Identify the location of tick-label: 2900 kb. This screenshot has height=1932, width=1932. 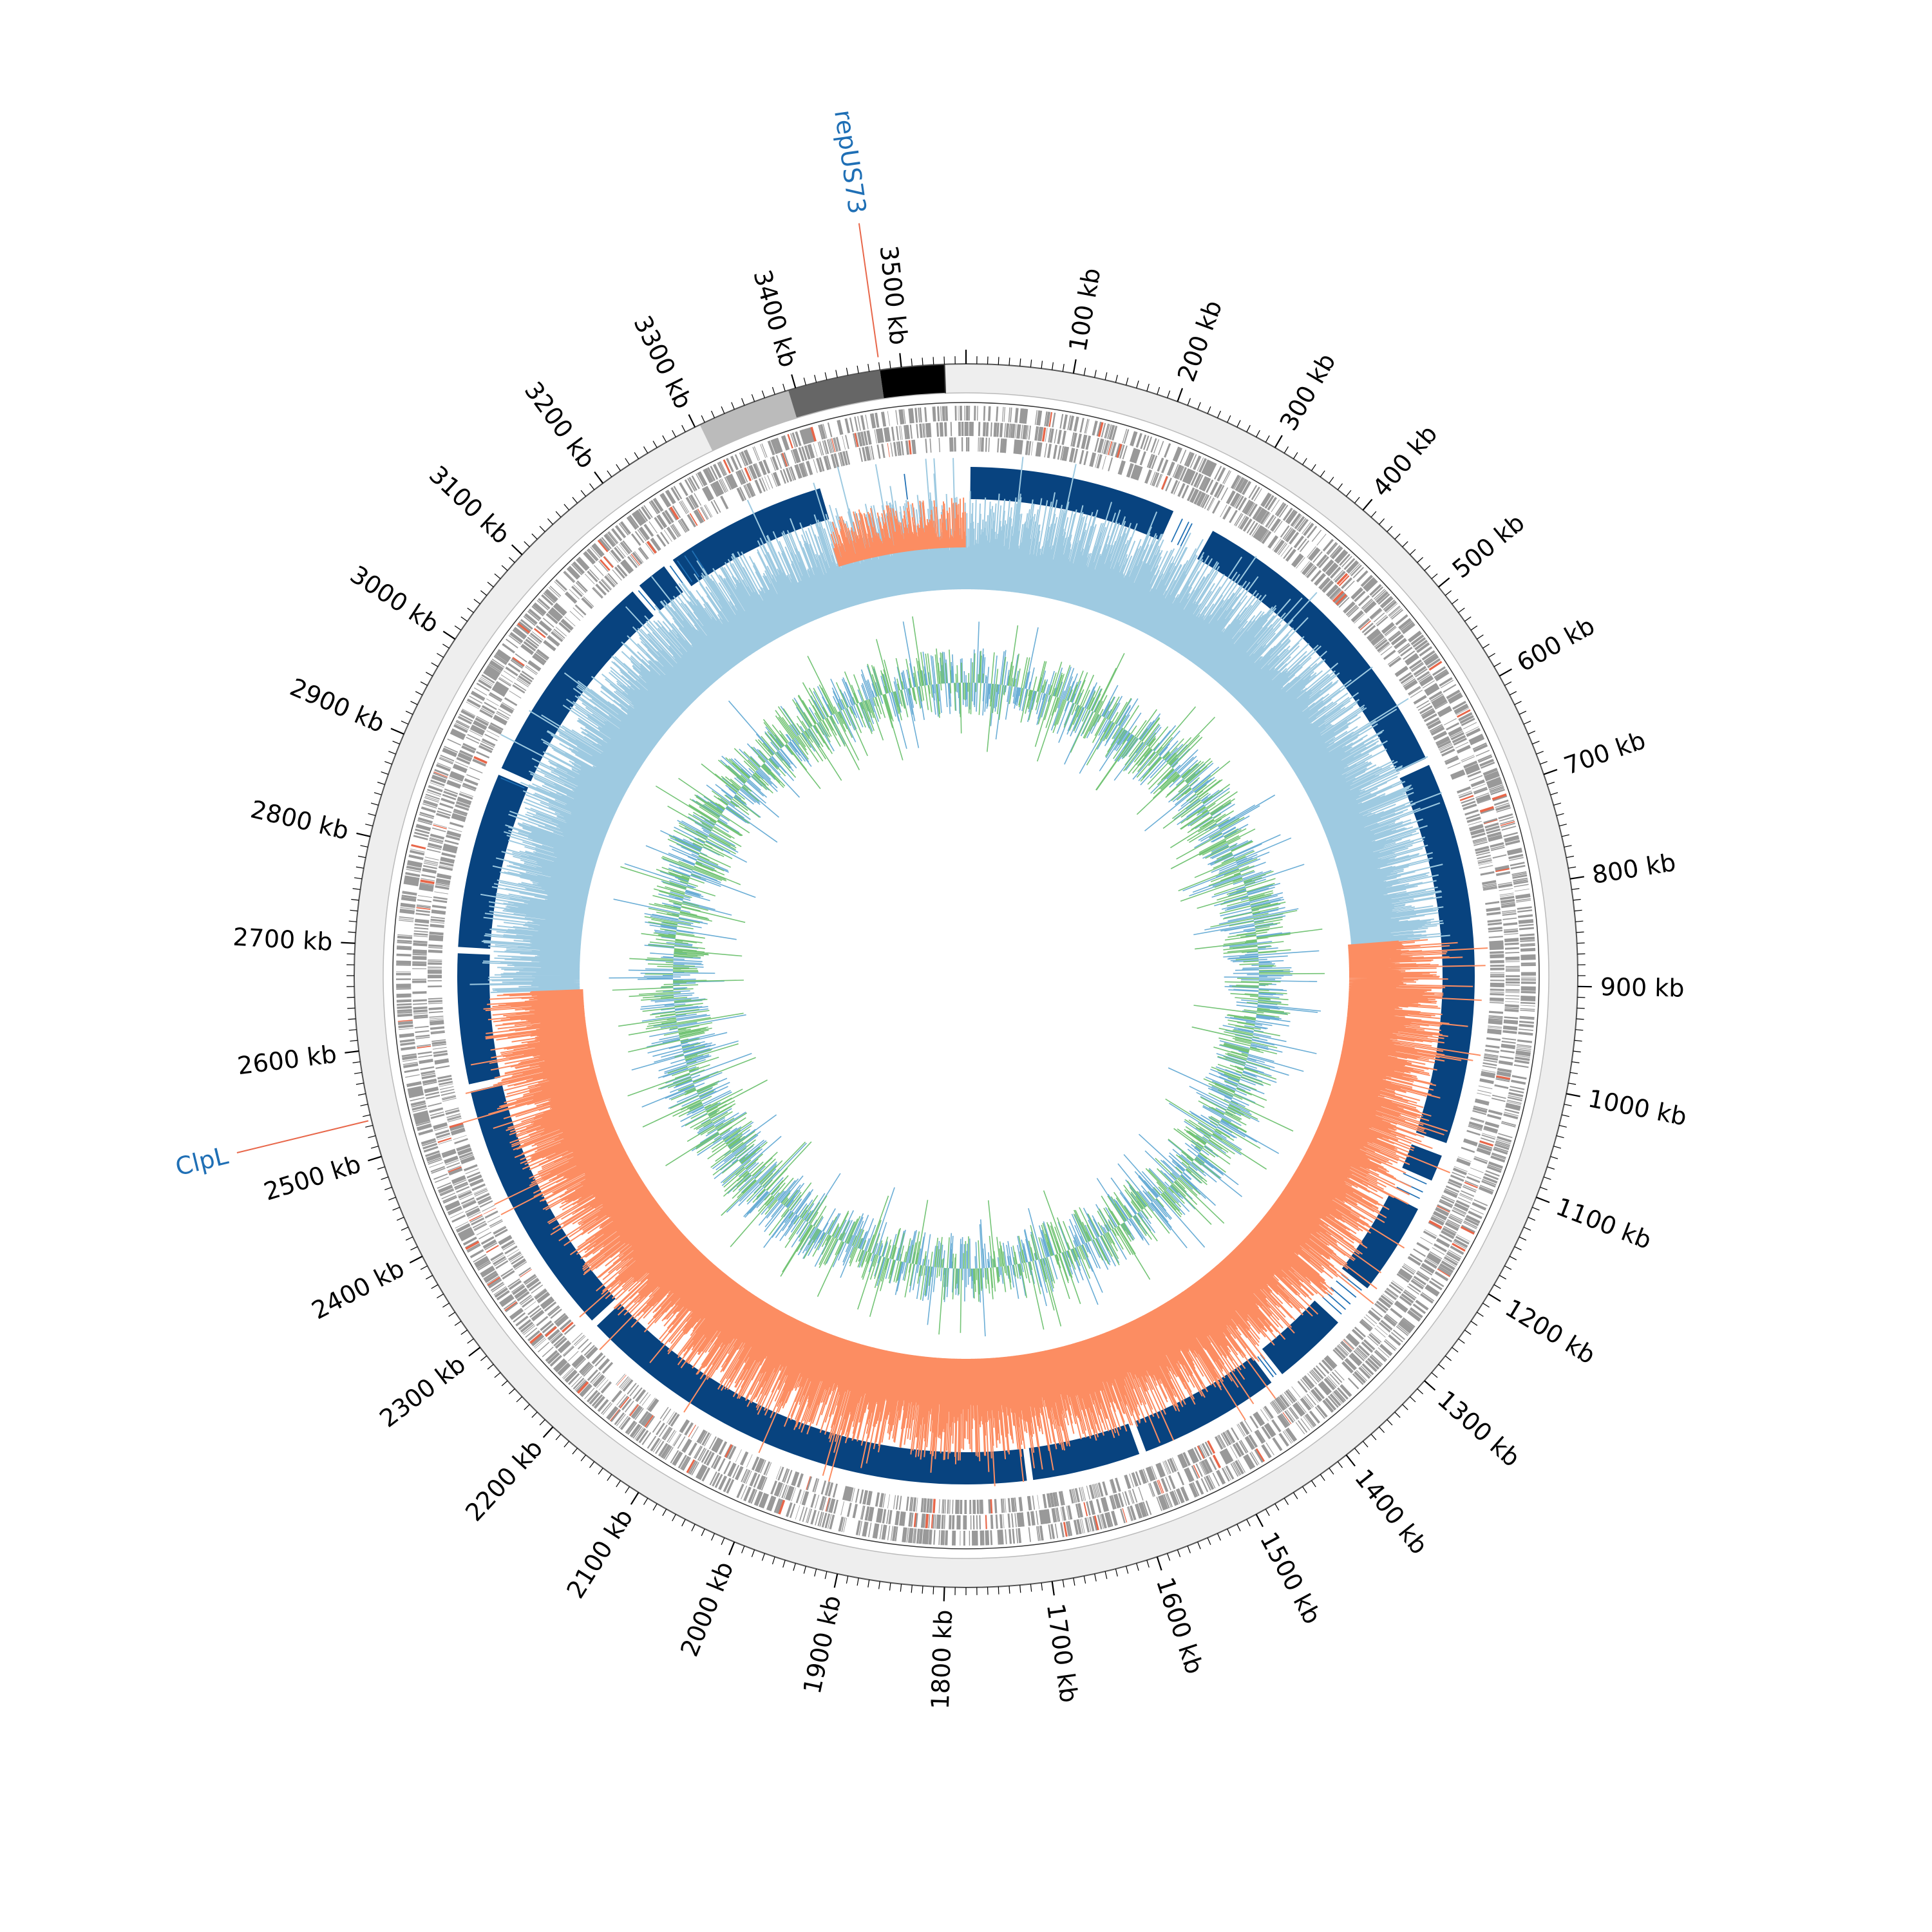
(337, 706).